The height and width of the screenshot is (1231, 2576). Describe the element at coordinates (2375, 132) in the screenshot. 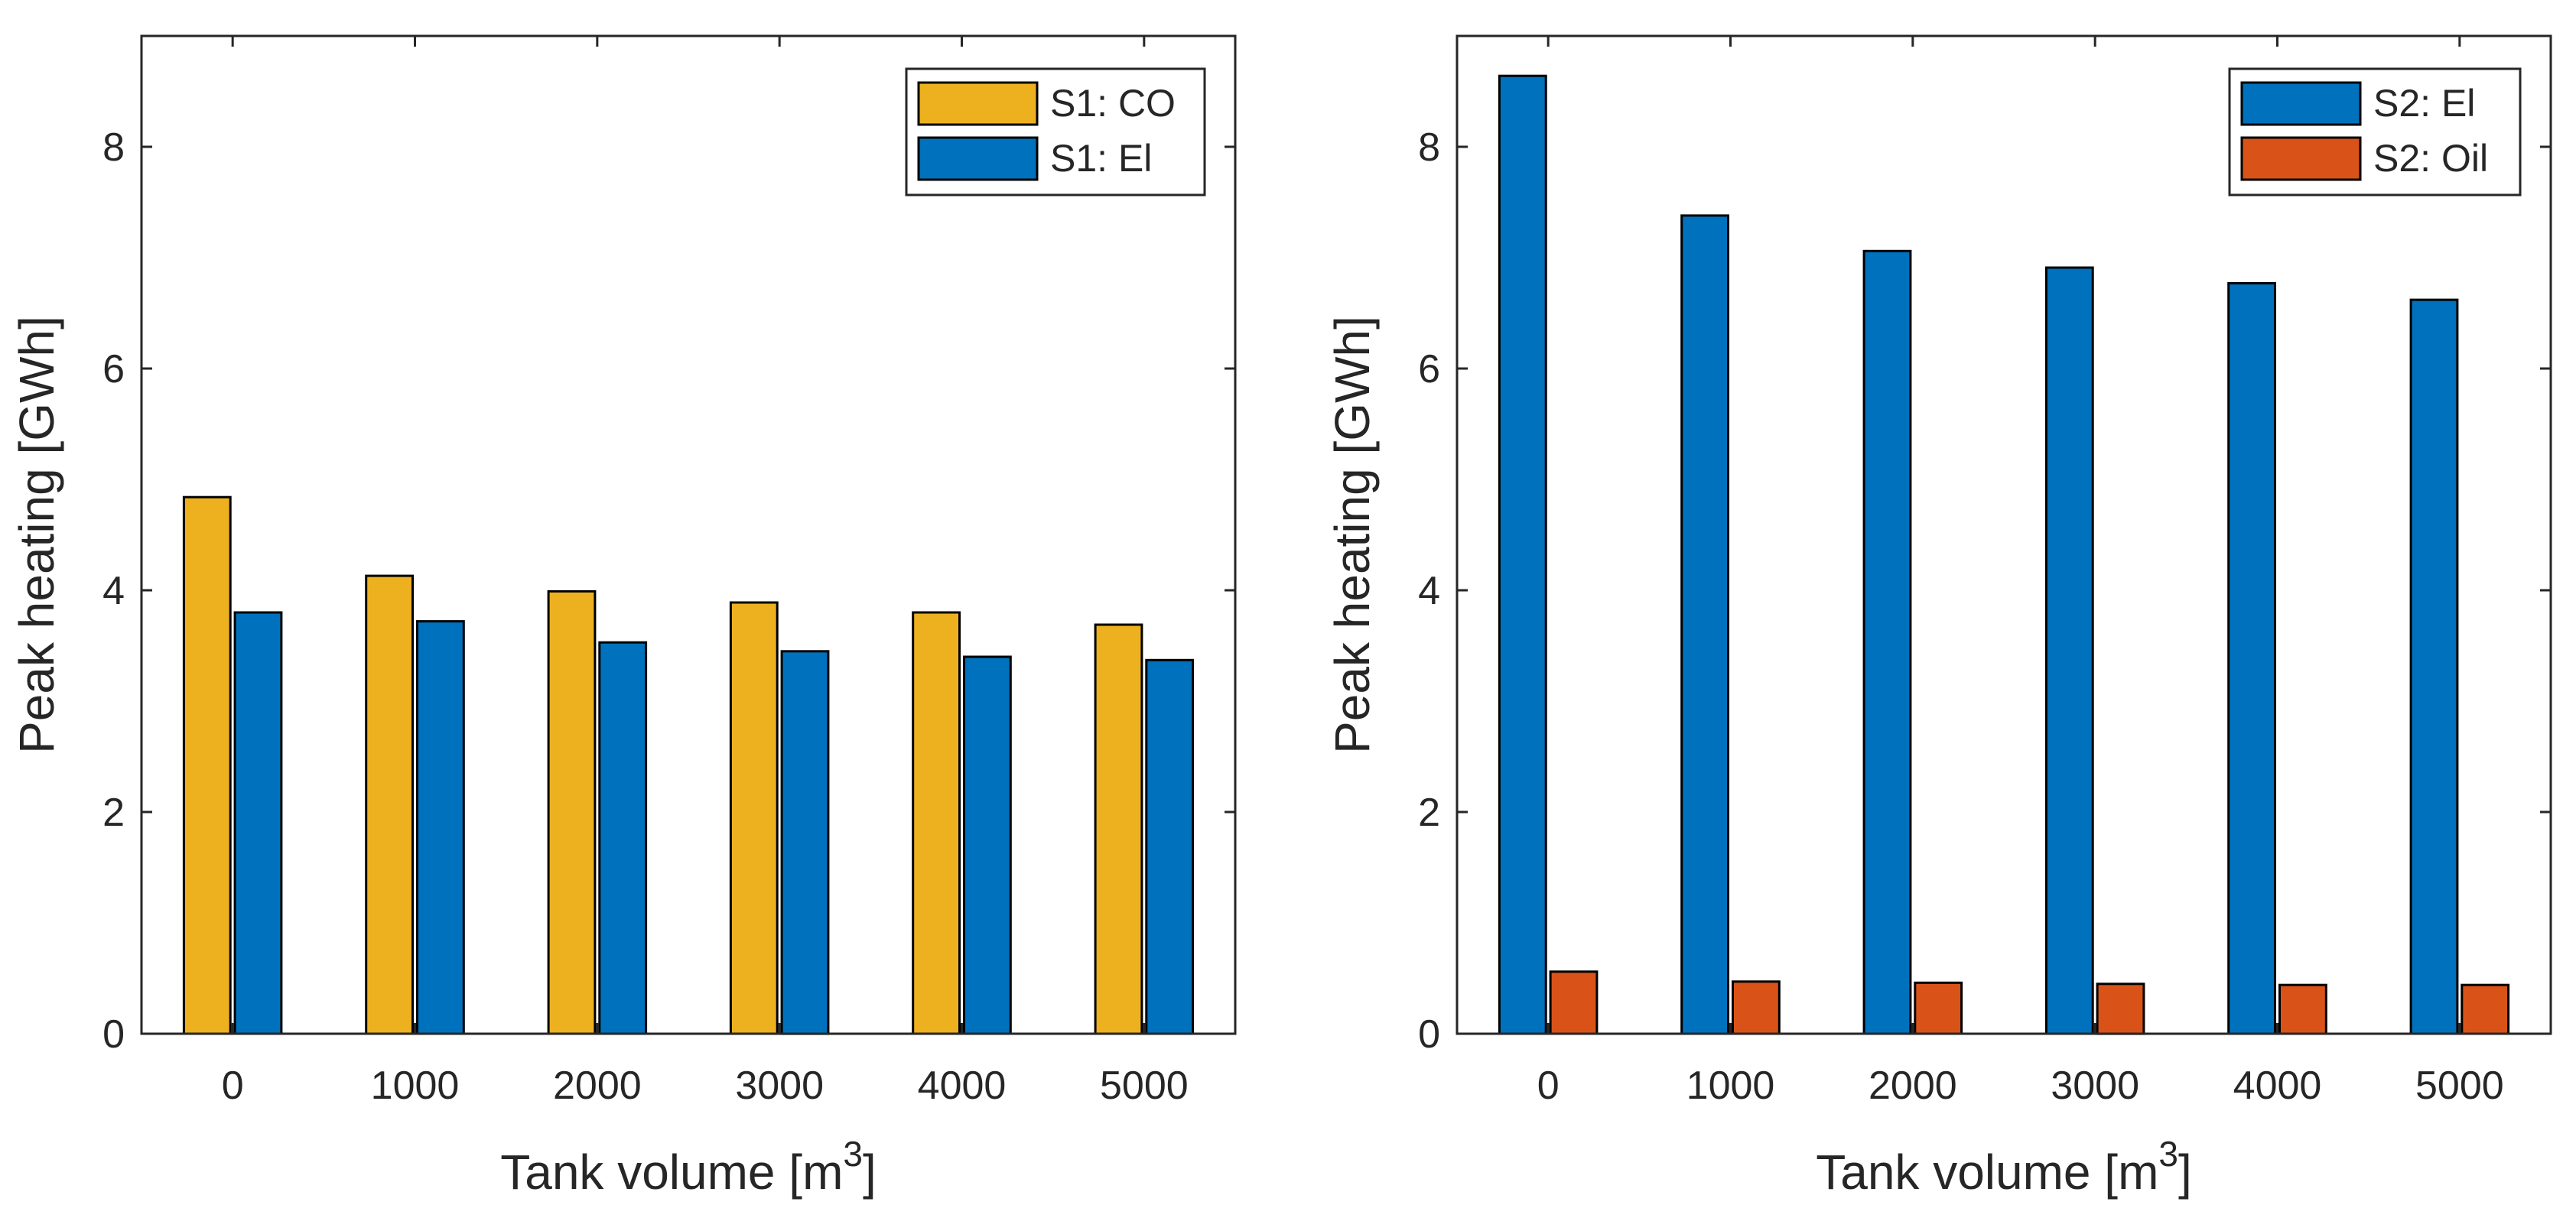

I see `legend: S2: El S2: Oil` at that location.